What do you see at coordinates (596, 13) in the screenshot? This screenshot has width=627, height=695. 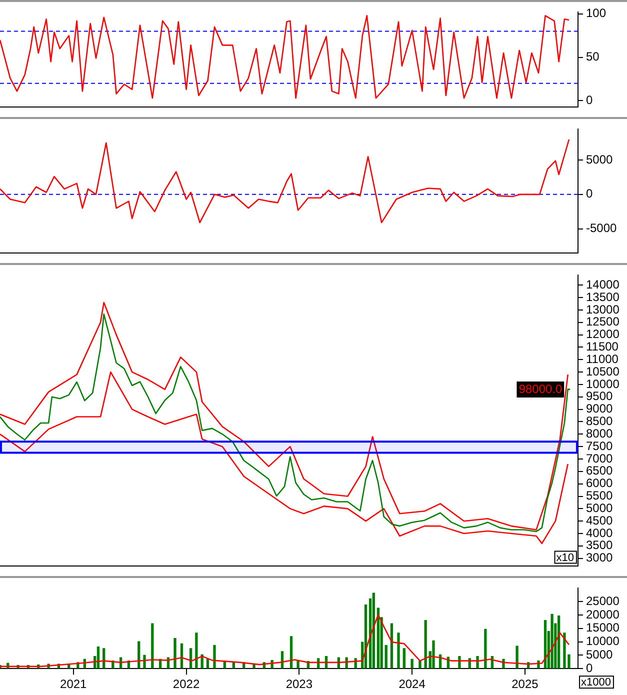 I see `y-tick-label: 100` at bounding box center [596, 13].